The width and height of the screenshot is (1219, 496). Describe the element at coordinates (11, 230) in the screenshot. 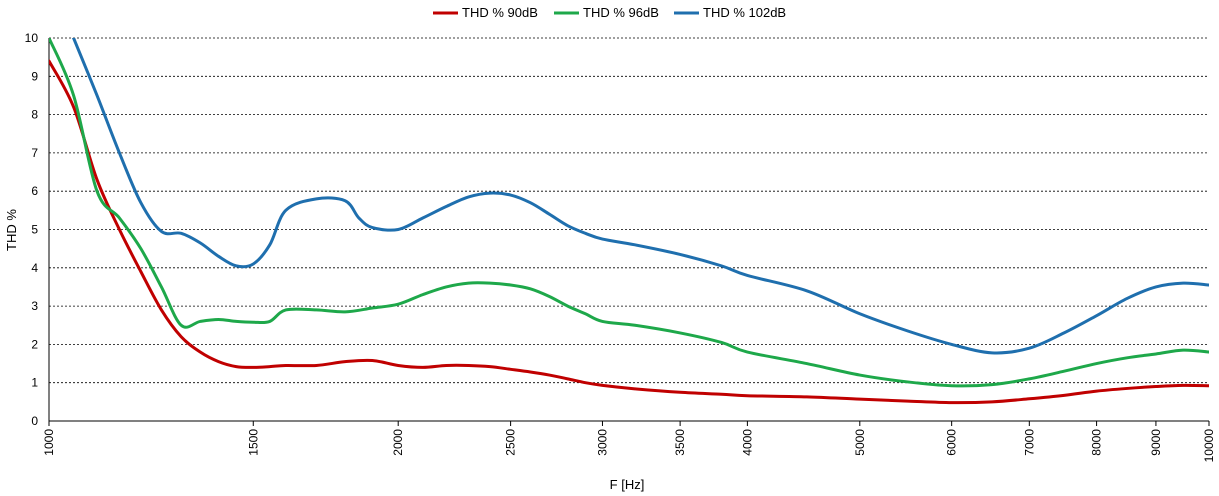

I see `y-axis-title: THD %` at that location.